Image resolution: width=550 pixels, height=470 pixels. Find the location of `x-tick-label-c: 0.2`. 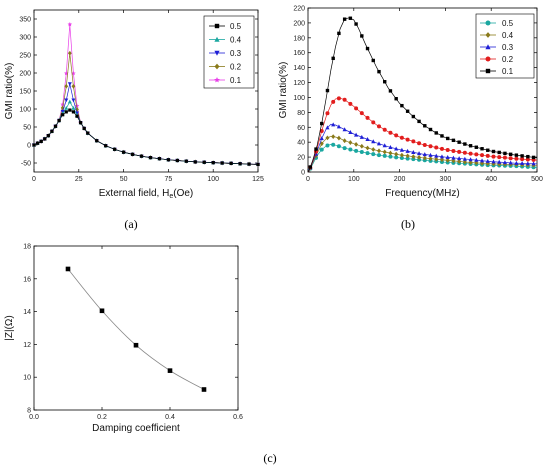

x-tick-label-c: 0.2 is located at coordinates (102, 417).